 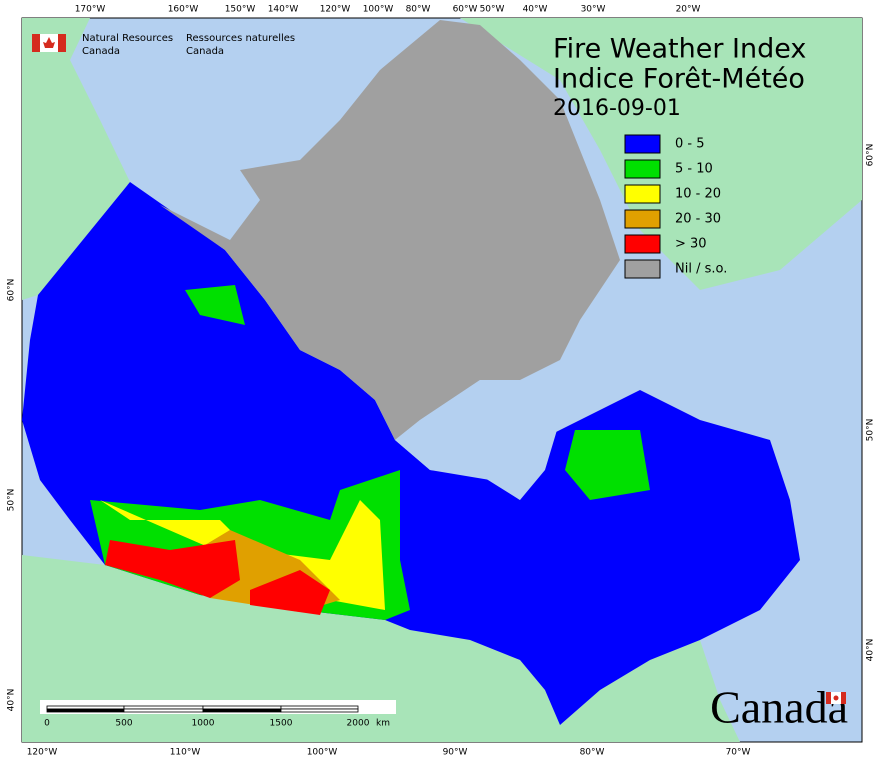 I want to click on wordmark: Canada, so click(x=779, y=707).